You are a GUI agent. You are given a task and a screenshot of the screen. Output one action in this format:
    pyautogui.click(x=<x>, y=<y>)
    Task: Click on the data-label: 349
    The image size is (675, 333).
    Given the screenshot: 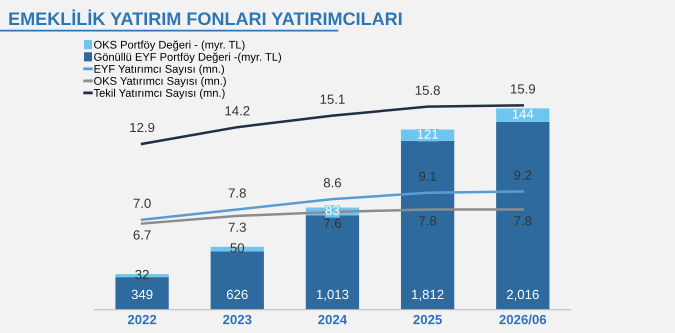 What is the action you would take?
    pyautogui.click(x=142, y=295)
    